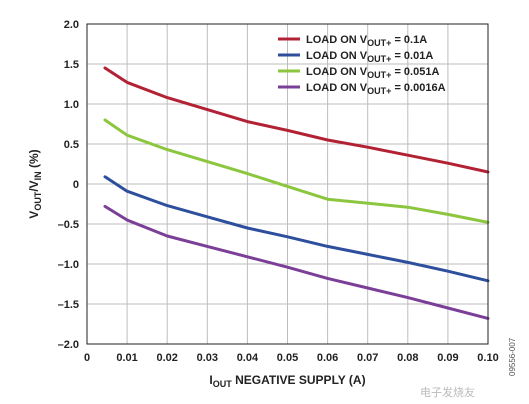 The height and width of the screenshot is (404, 529). I want to click on watermark: 电子发烧友, so click(447, 392).